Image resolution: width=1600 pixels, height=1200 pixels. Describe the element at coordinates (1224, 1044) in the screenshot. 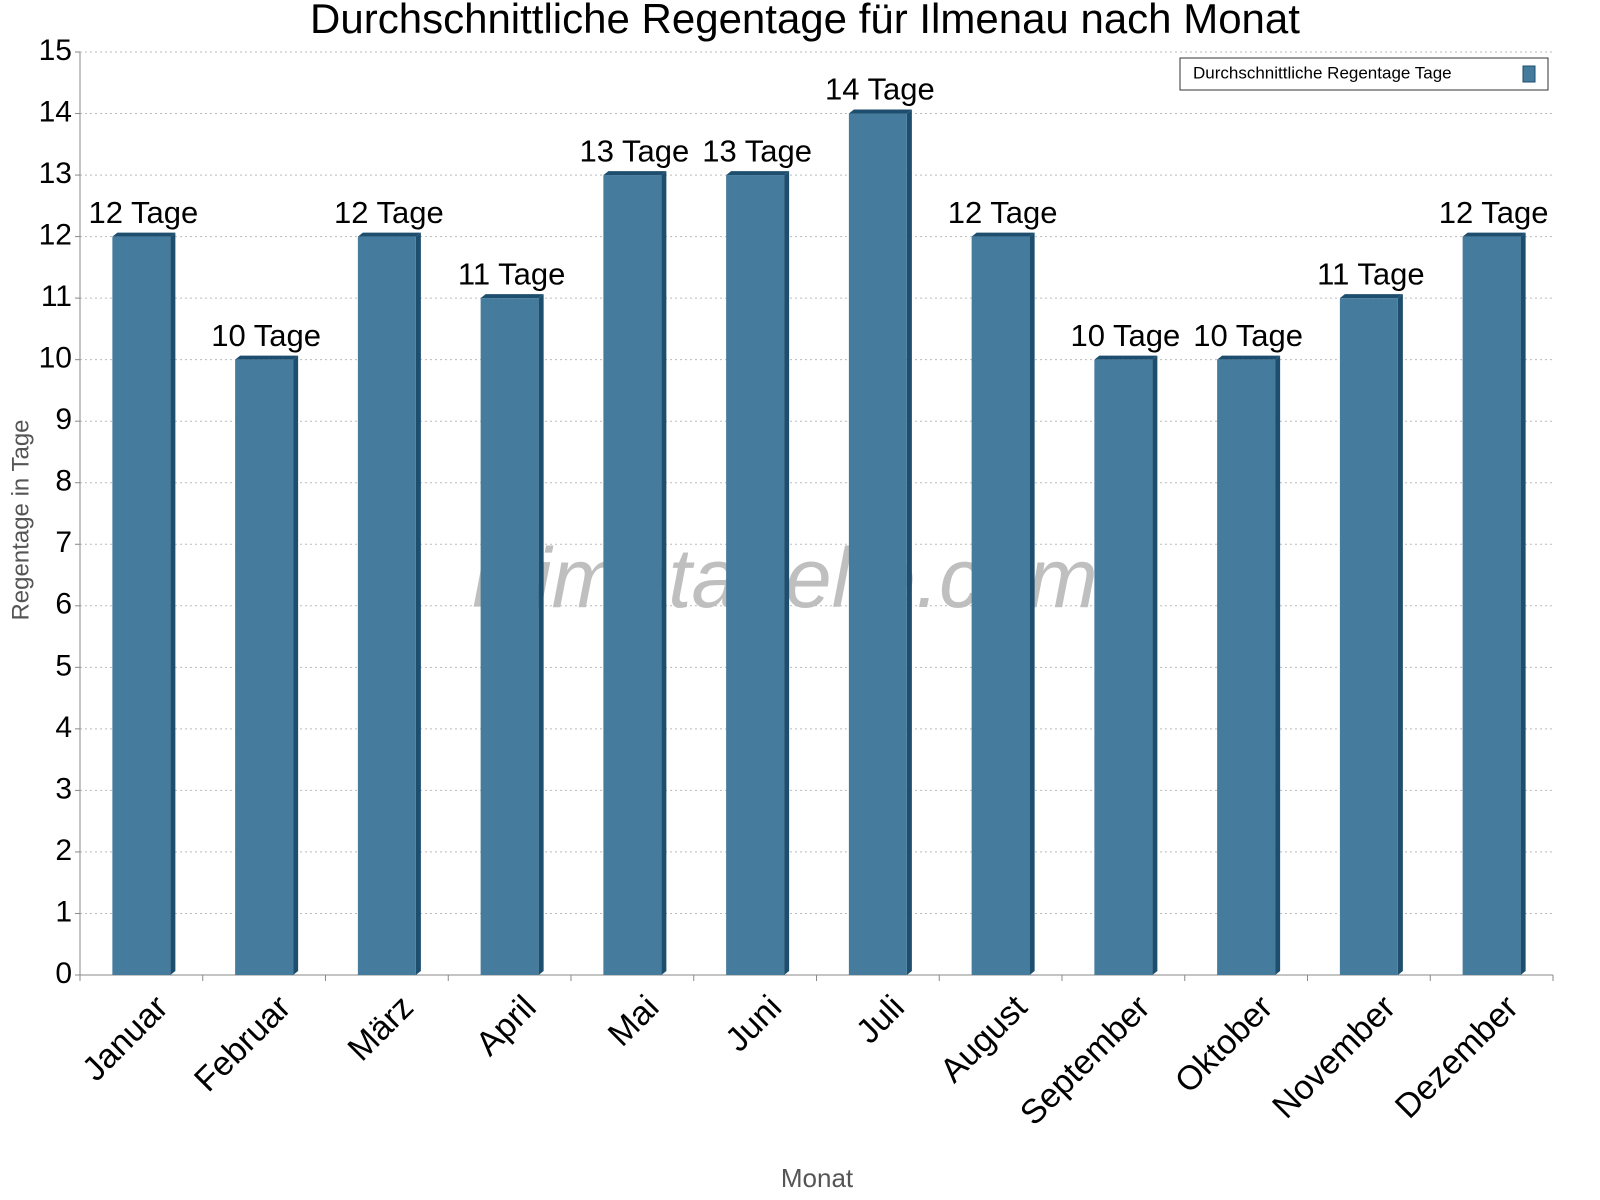

I see `x-tick-label: Oktober` at that location.